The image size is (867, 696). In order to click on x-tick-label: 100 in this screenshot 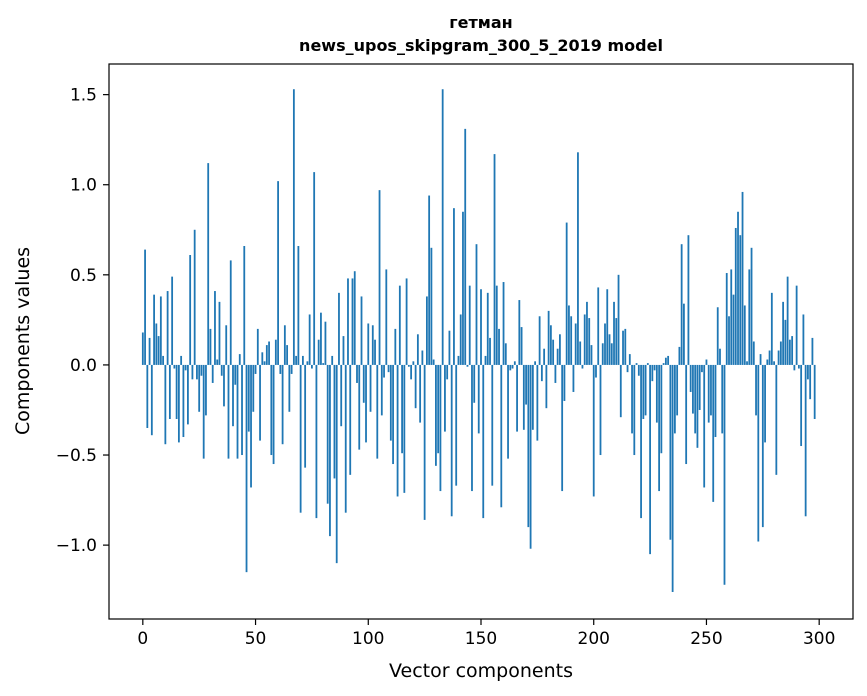, I will do `click(368, 639)`.